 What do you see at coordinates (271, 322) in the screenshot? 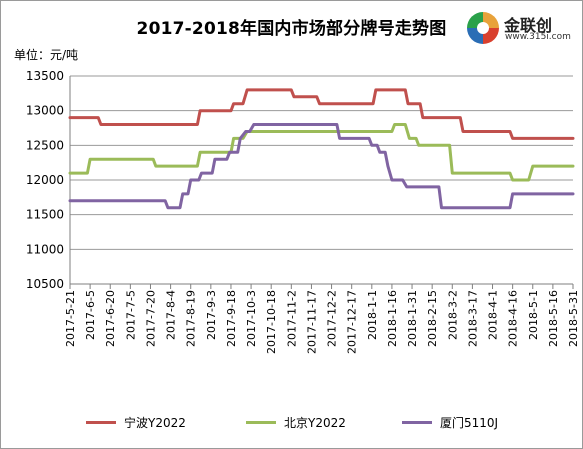
I see `x-tick-label: 2017-10-18` at bounding box center [271, 322].